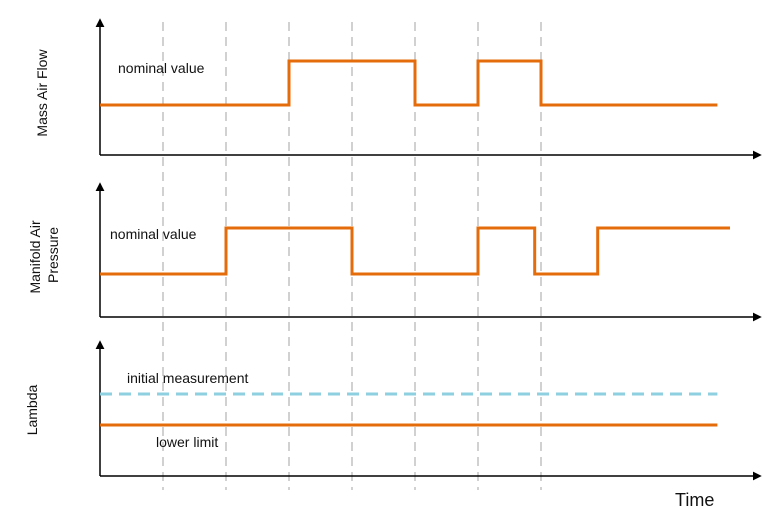  What do you see at coordinates (35, 256) in the screenshot?
I see `manifold-air-pressure-y-label-line-1: Manifold Air` at bounding box center [35, 256].